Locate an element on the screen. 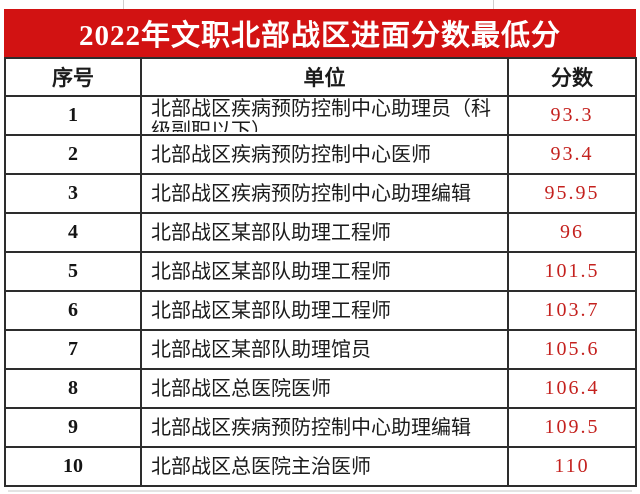 This screenshot has width=640, height=494. title-banner: 2022年文职北部战区进面分数最低分 is located at coordinates (320, 33).